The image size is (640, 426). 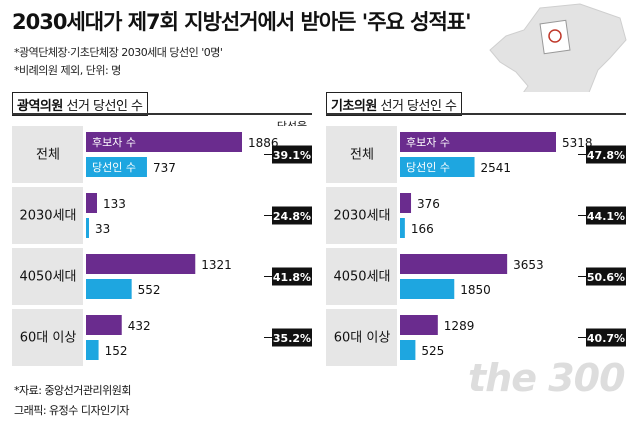 What do you see at coordinates (428, 204) in the screenshot?
I see `value-label-candidates: 376` at bounding box center [428, 204].